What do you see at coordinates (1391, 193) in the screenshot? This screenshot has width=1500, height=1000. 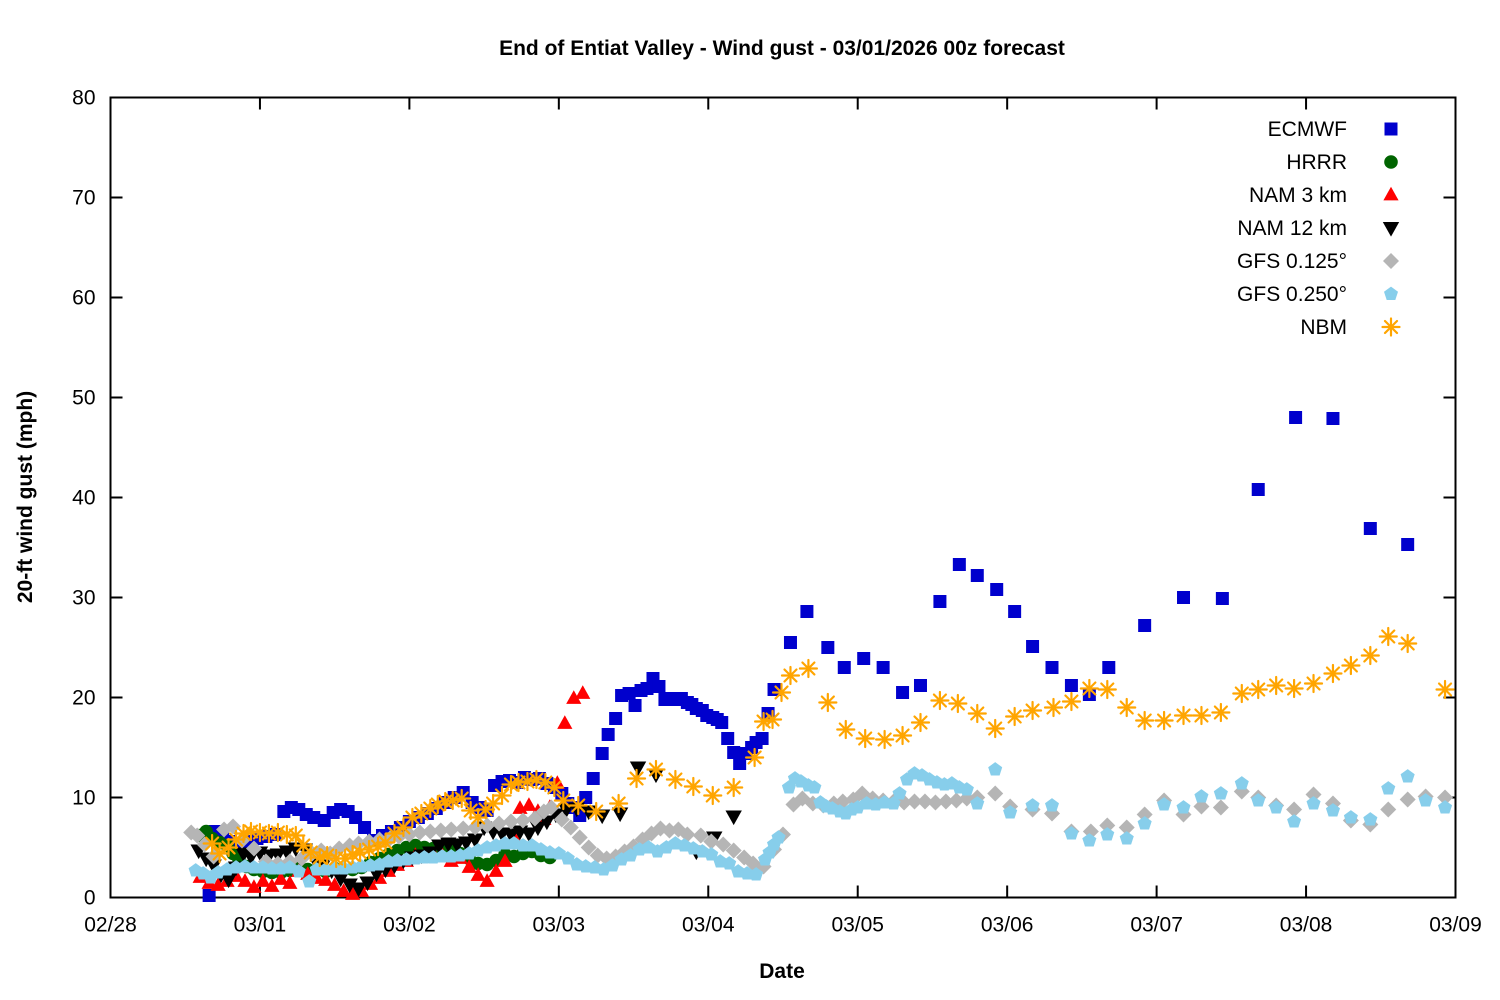 I see `legend-marker-nam-3-km-icon` at bounding box center [1391, 193].